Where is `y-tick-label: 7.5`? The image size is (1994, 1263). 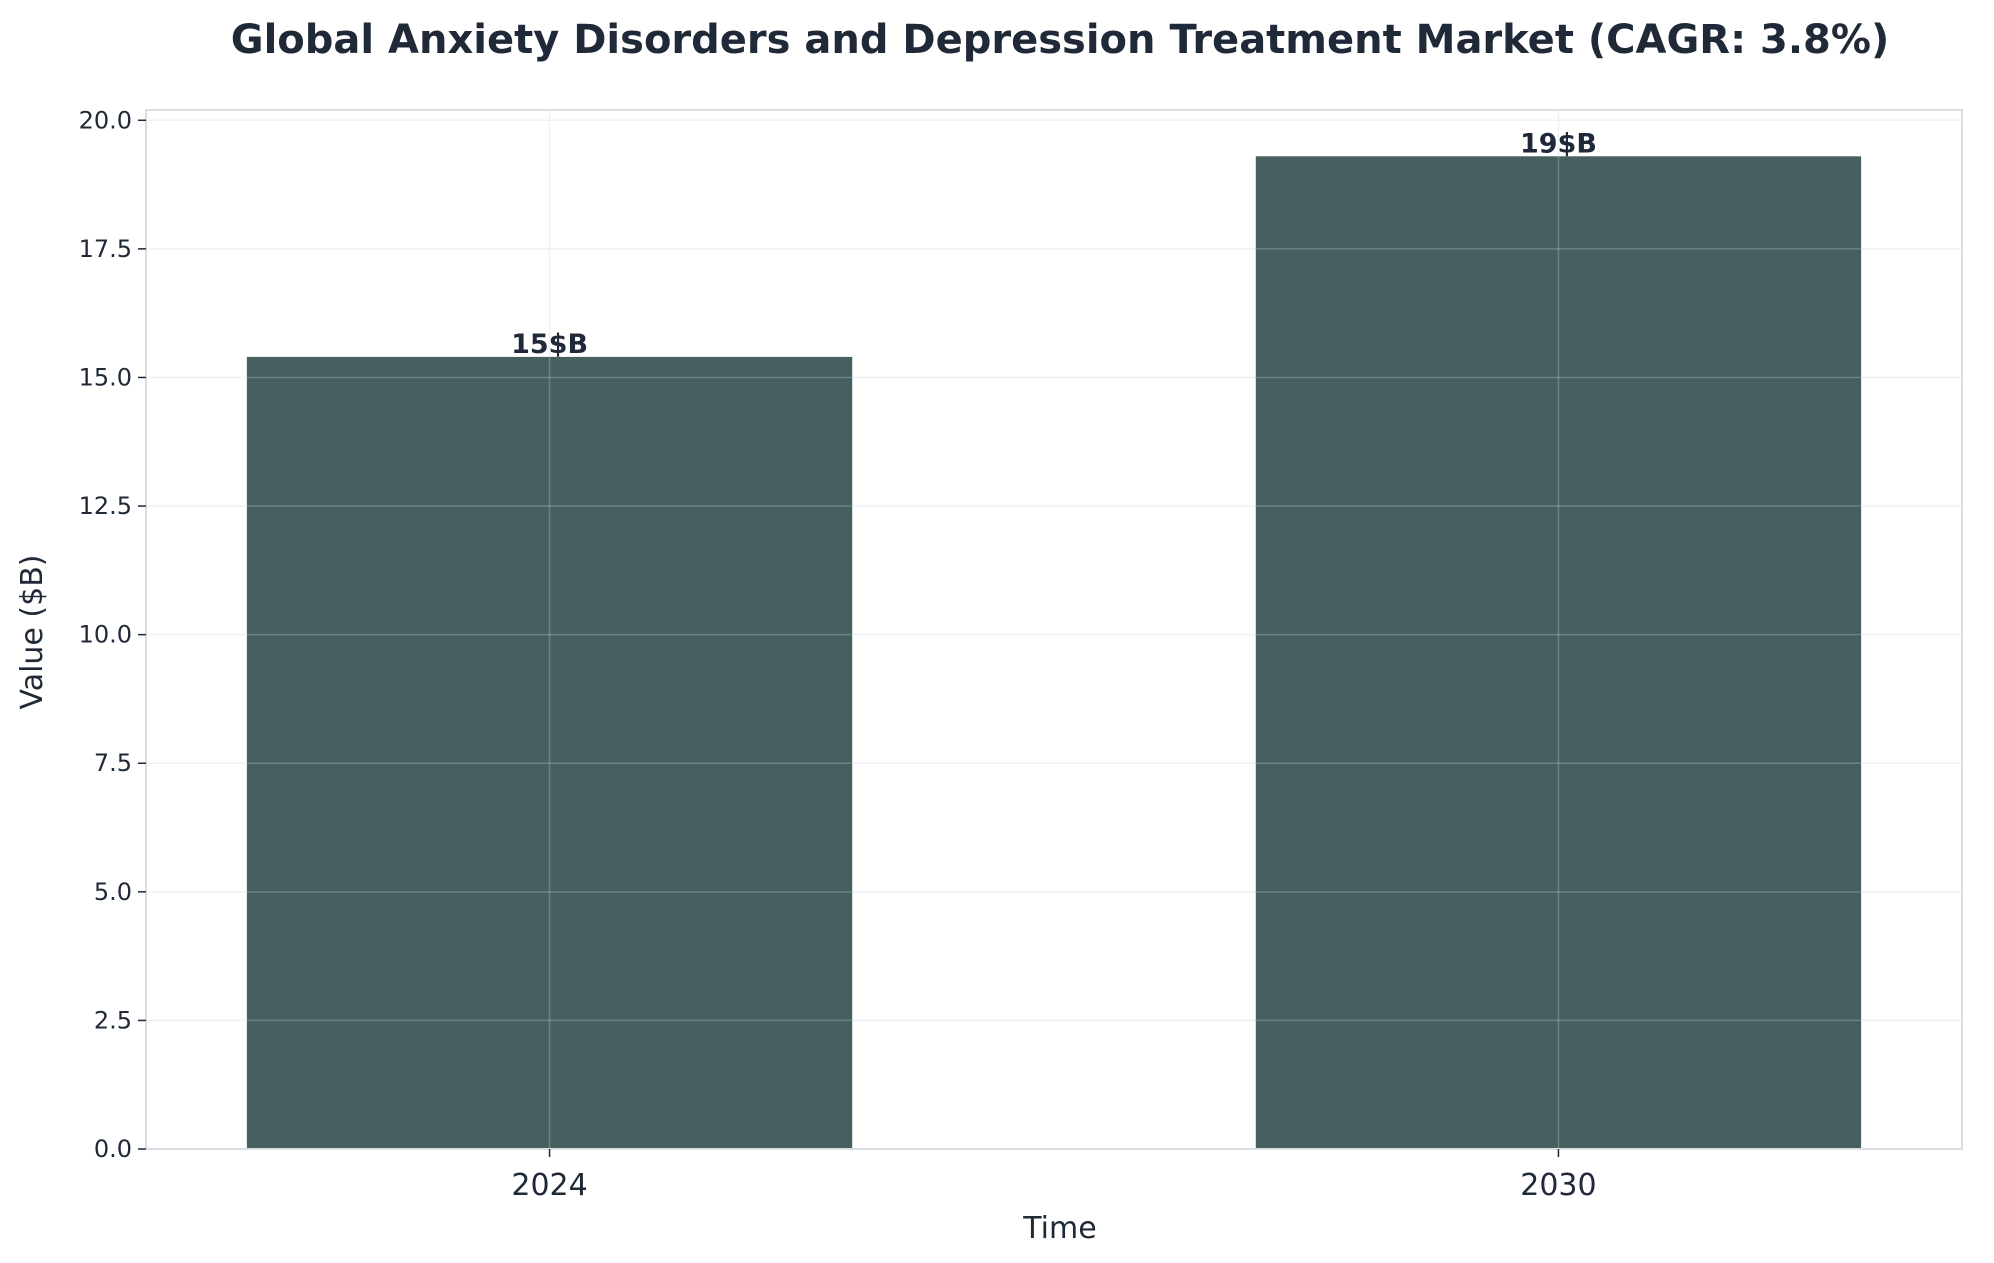 y-tick-label: 7.5 is located at coordinates (113, 763).